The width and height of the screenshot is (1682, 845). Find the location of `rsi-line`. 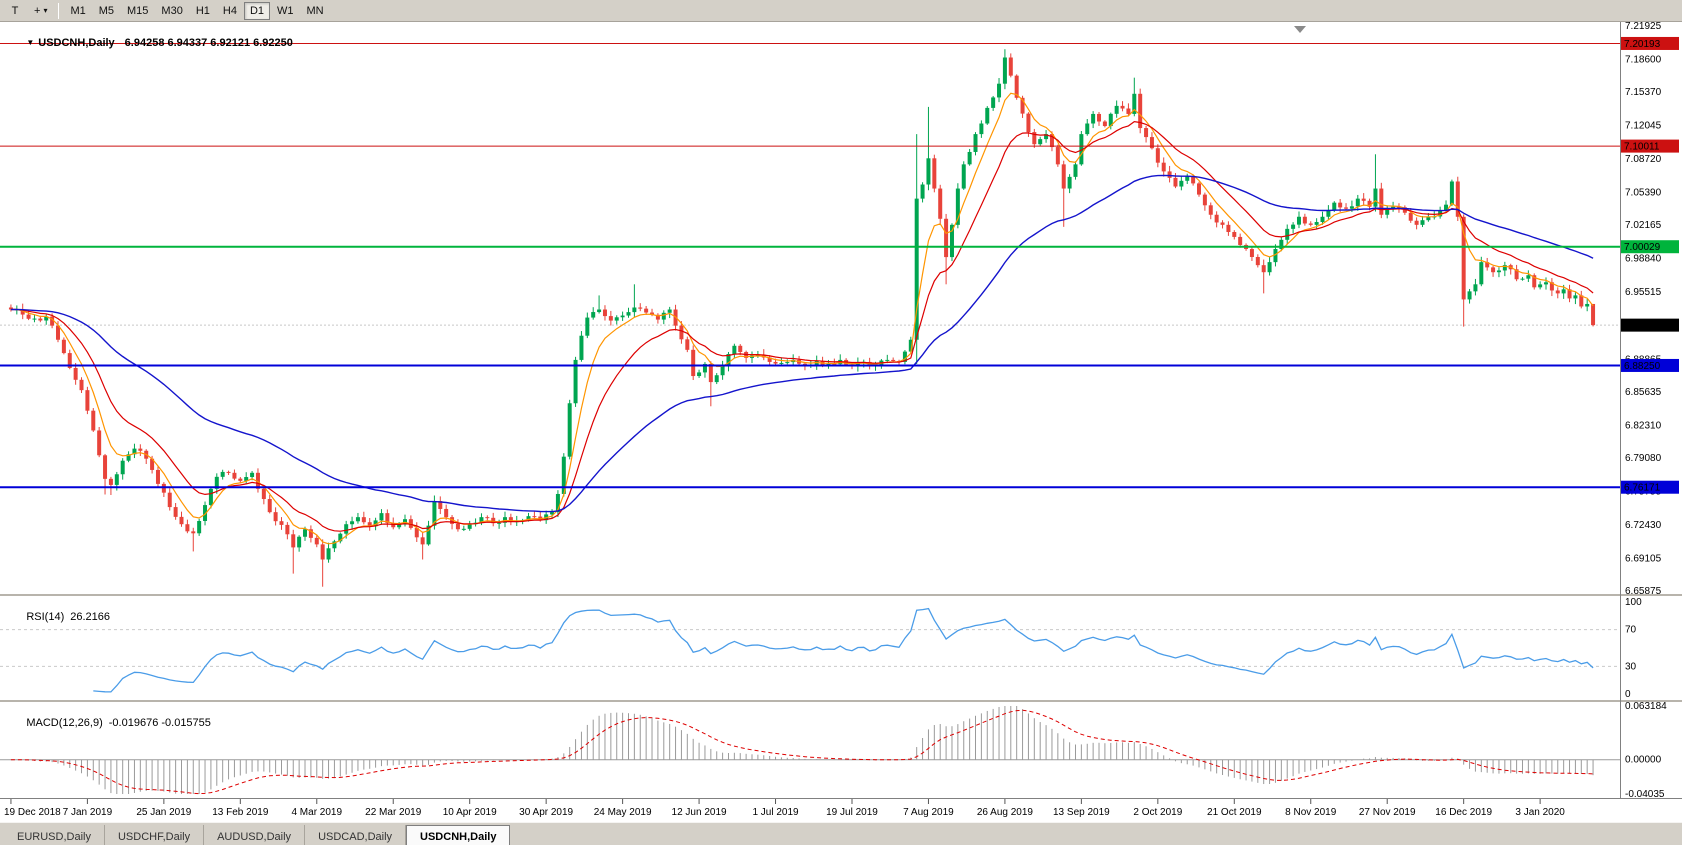

rsi-line is located at coordinates (843, 650).